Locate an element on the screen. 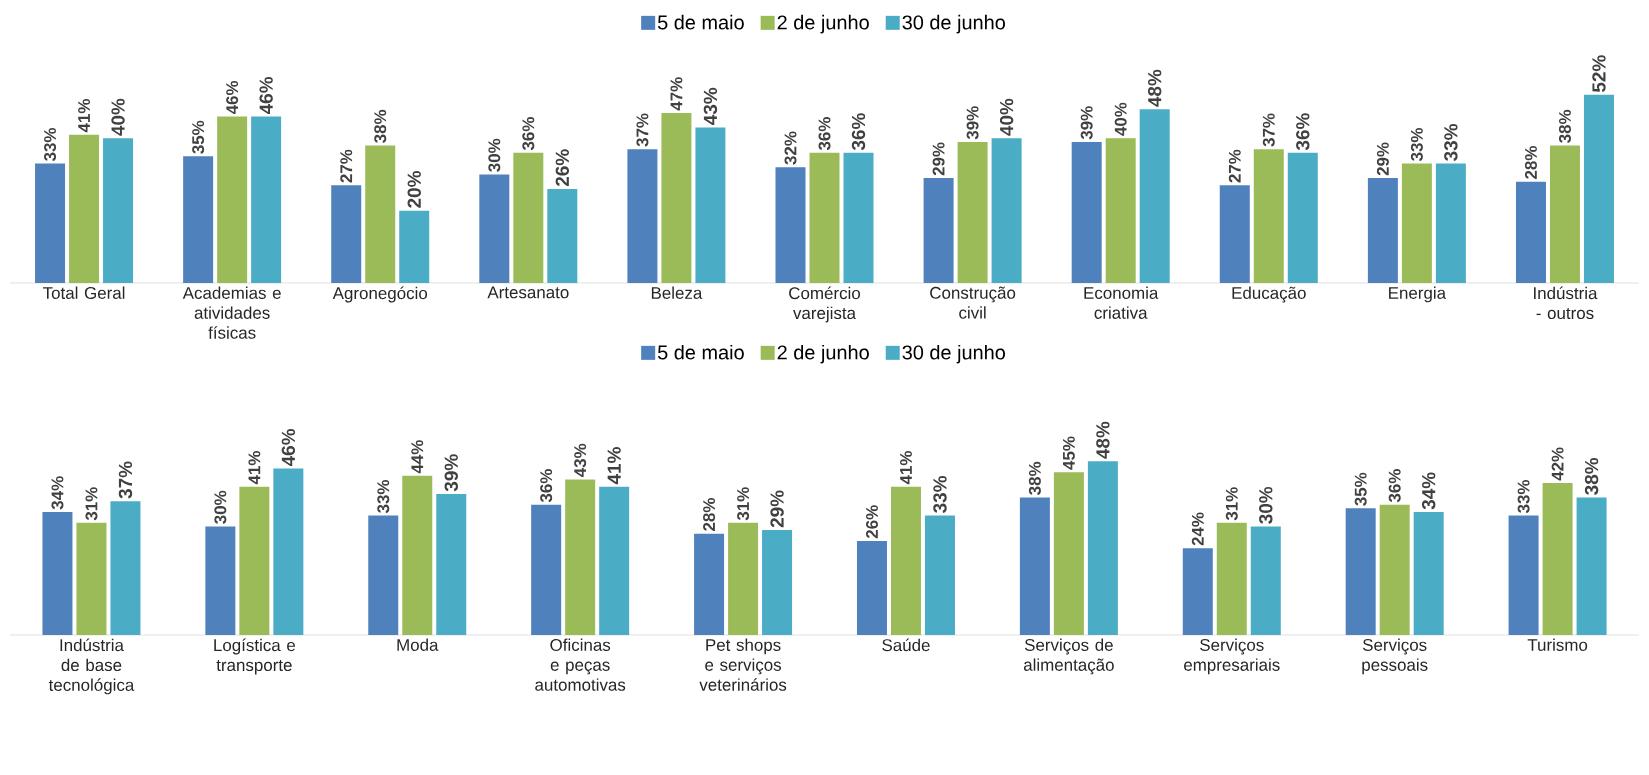 Image resolution: width=1649 pixels, height=775 pixels. x-tick-label: Serviços de alimentação is located at coordinates (1068, 656).